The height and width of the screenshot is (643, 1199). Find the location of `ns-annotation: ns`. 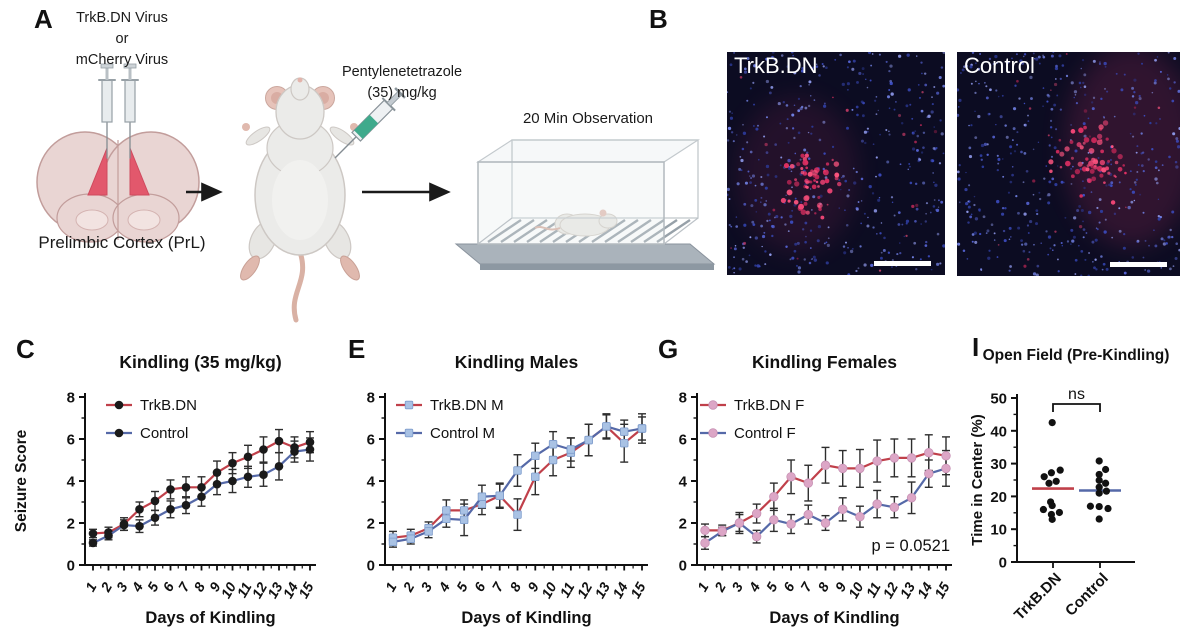

ns-annotation: ns is located at coordinates (1076, 394).